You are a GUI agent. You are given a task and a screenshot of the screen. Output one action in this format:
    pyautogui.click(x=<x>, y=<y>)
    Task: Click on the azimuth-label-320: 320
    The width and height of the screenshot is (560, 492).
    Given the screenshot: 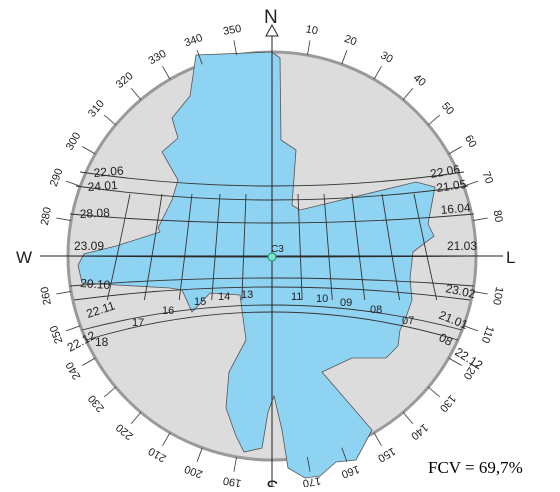 What is the action you would take?
    pyautogui.click(x=125, y=80)
    